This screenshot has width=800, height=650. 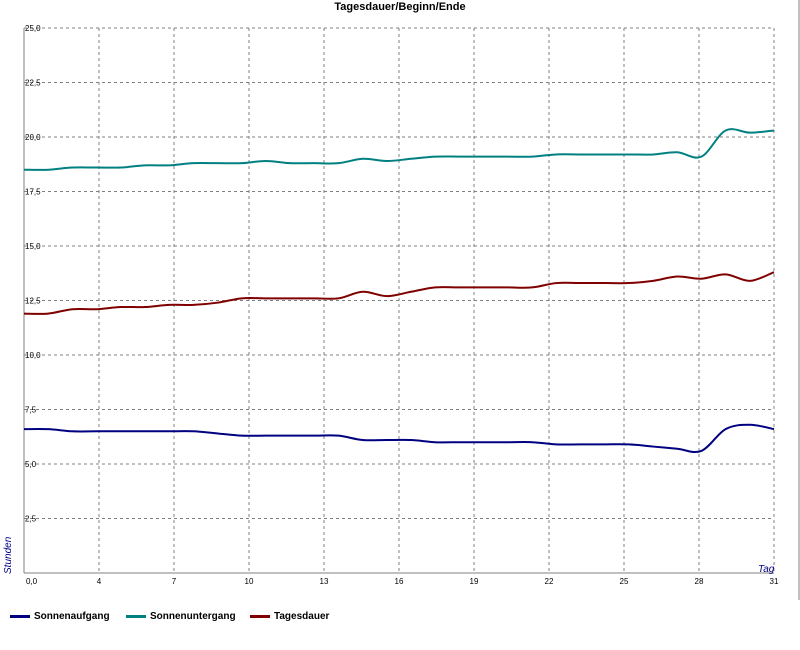 I want to click on y-tick-label: 15,0, so click(x=33, y=246).